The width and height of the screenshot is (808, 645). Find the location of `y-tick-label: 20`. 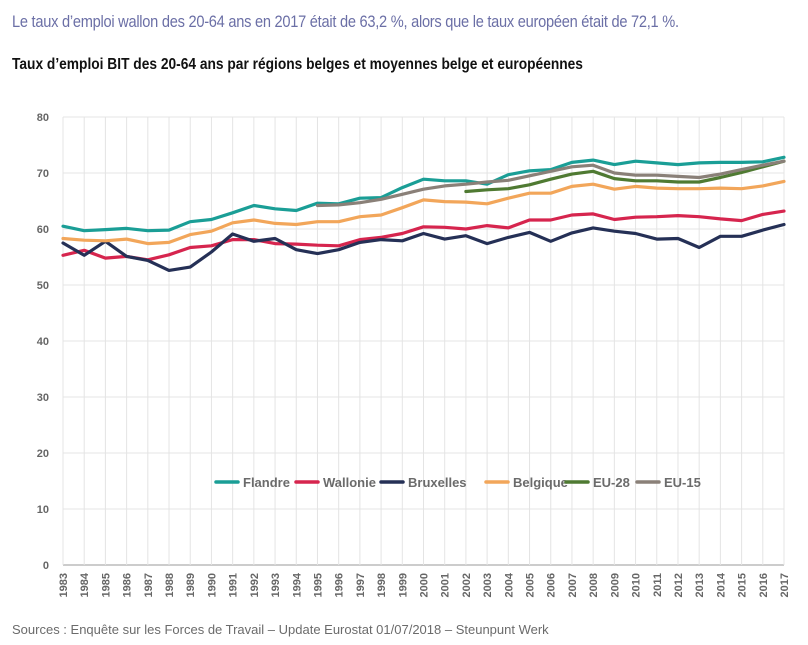

y-tick-label: 20 is located at coordinates (43, 454).